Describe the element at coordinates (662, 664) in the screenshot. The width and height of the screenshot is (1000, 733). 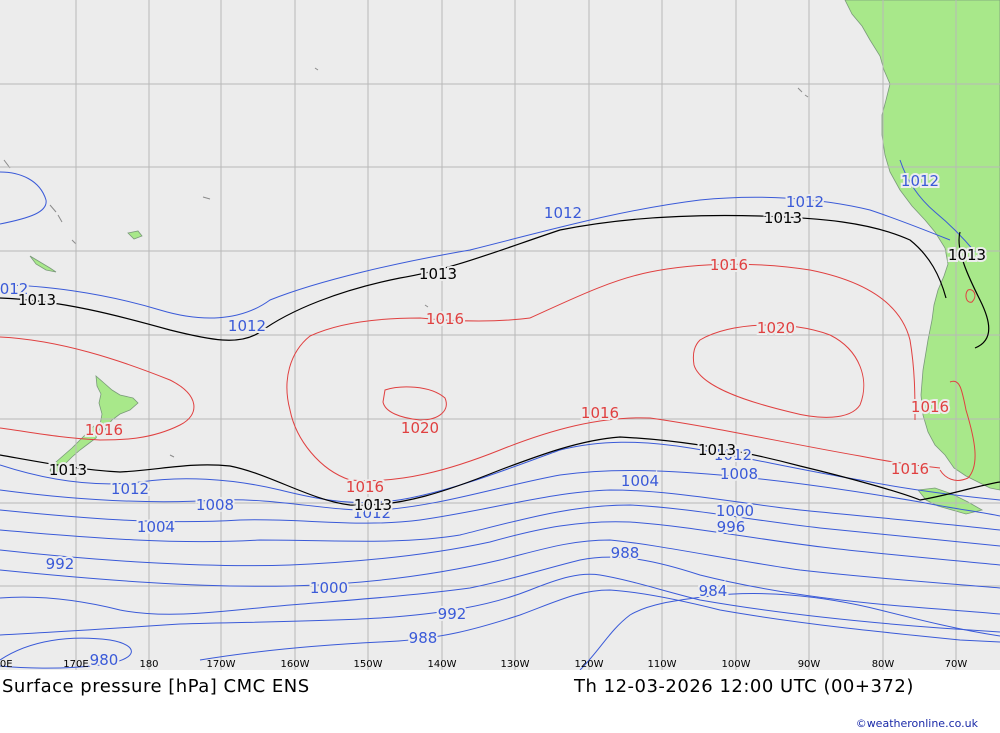
I see `lon-label: 110W` at that location.